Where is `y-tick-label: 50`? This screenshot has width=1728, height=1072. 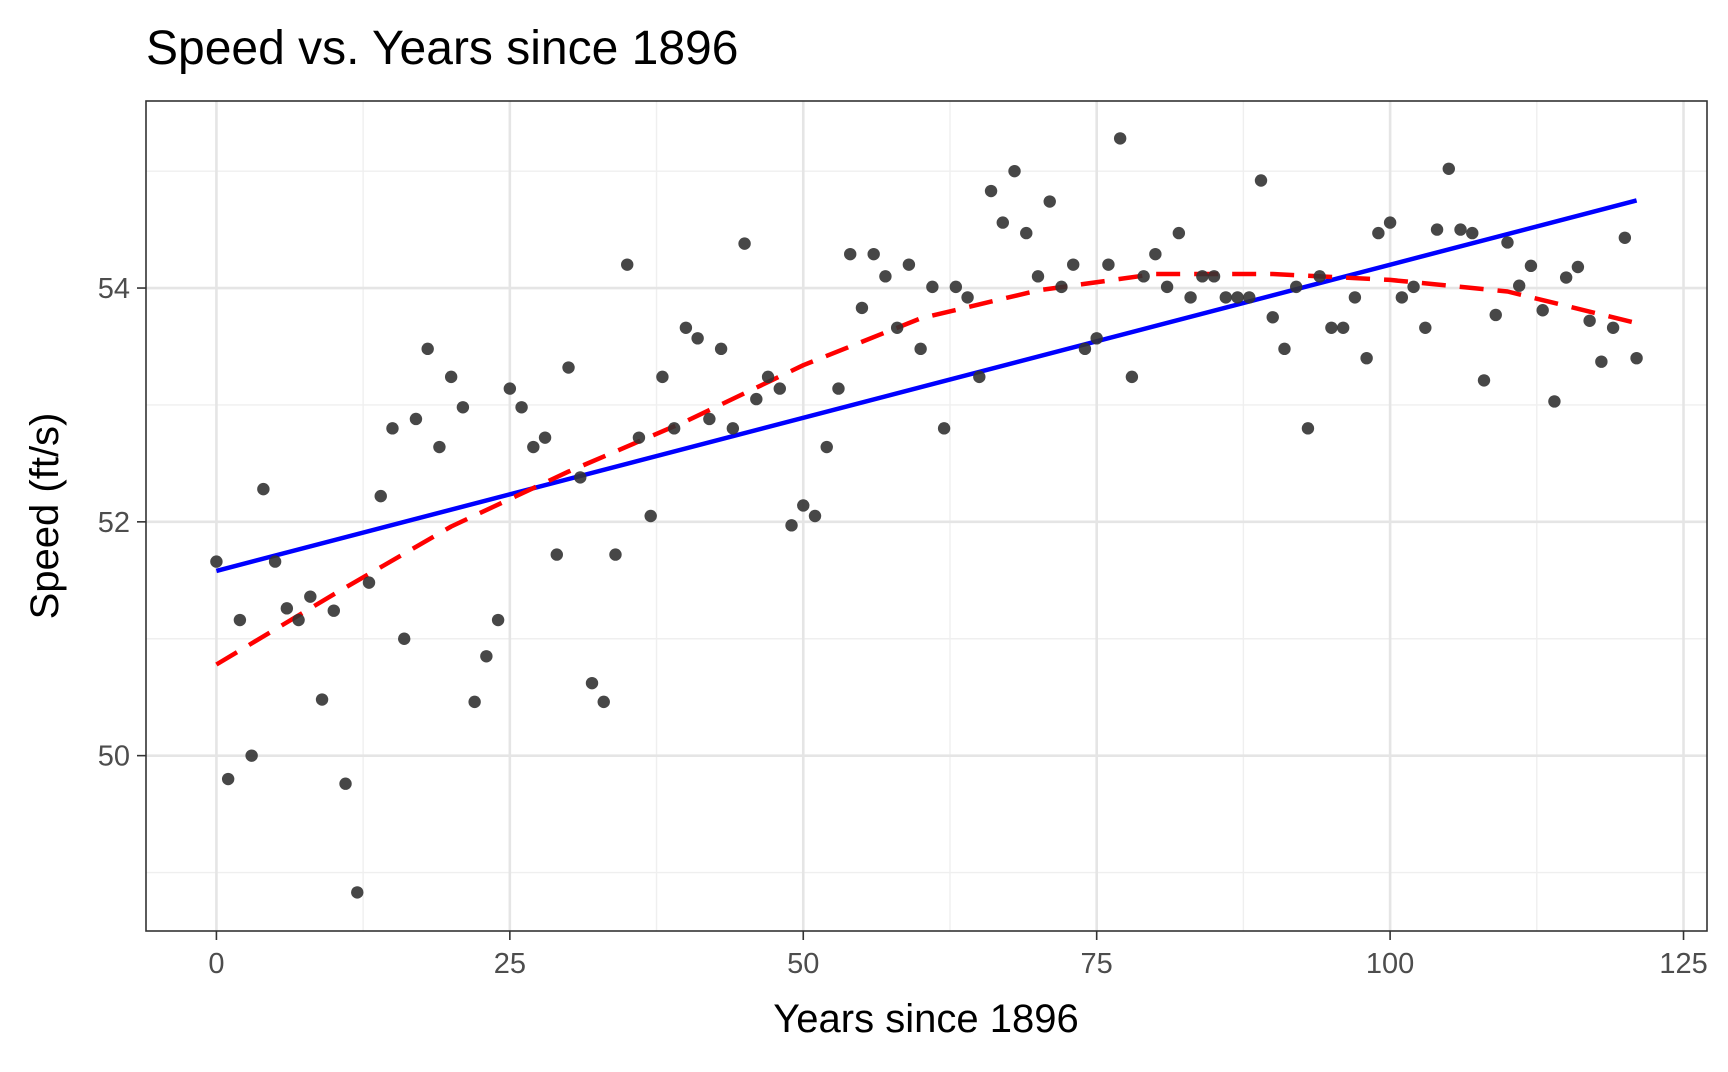
y-tick-label: 50 is located at coordinates (114, 757).